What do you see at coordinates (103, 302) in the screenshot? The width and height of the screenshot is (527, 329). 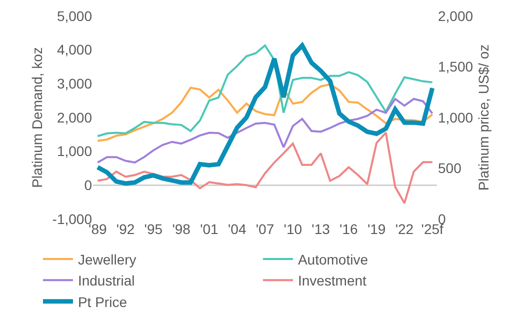 I see `legend-label: Pt Price` at bounding box center [103, 302].